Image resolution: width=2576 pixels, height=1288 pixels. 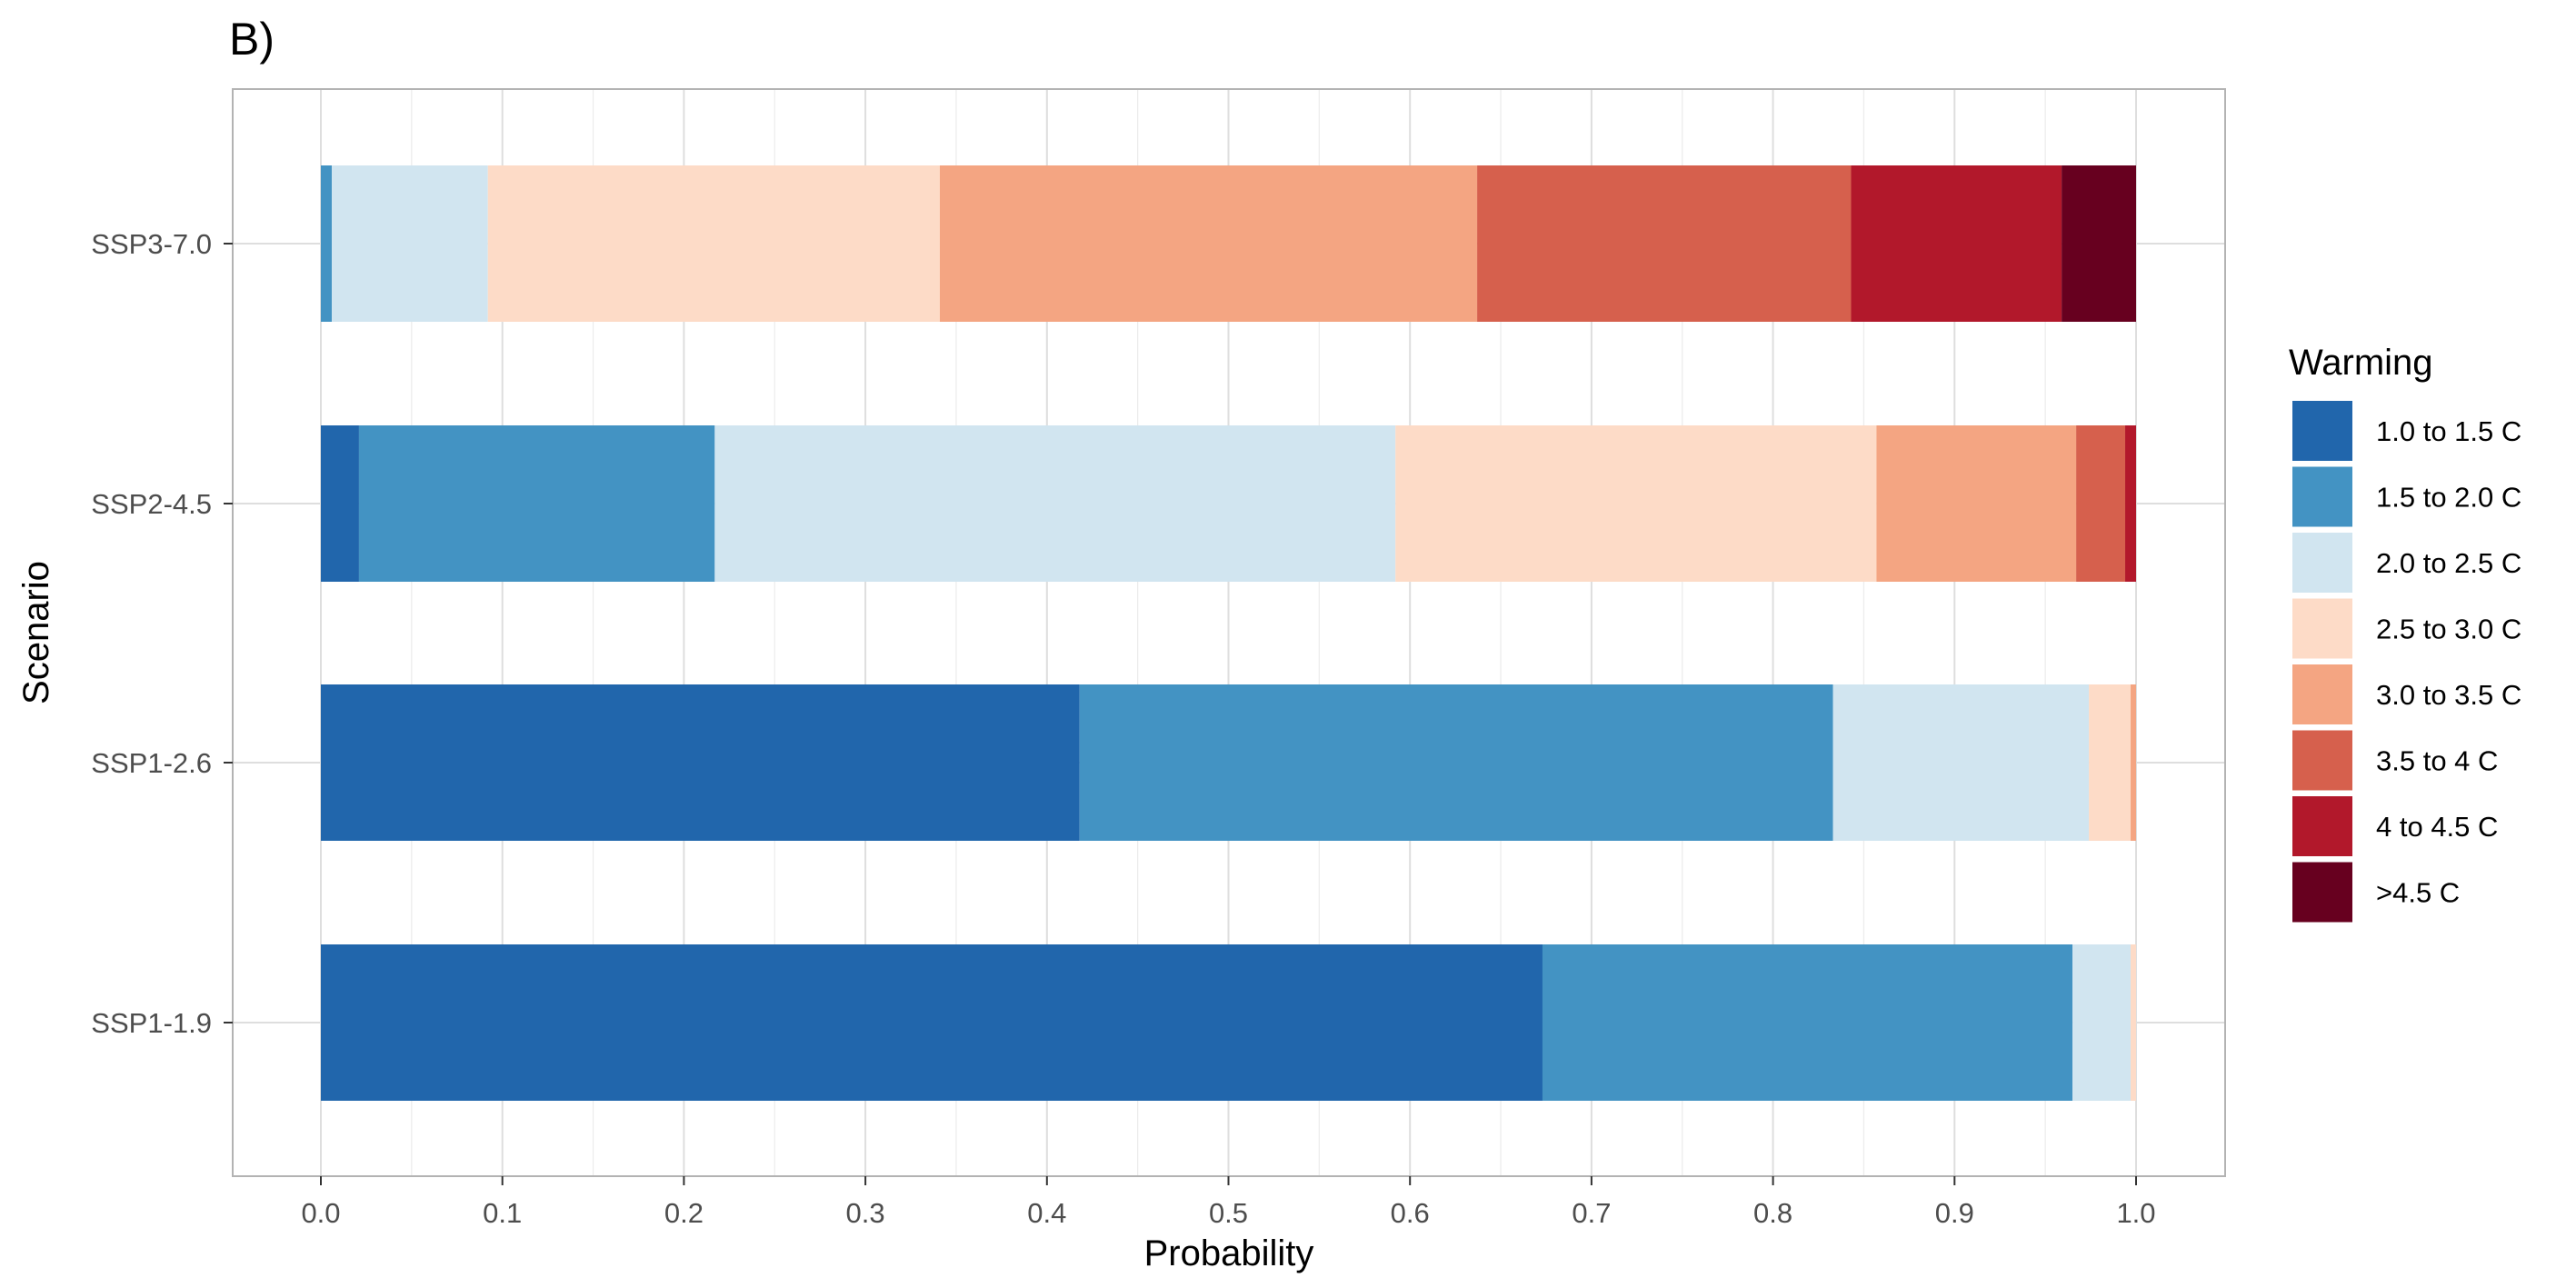 What do you see at coordinates (1955, 1213) in the screenshot?
I see `x-tick-label: 0.9` at bounding box center [1955, 1213].